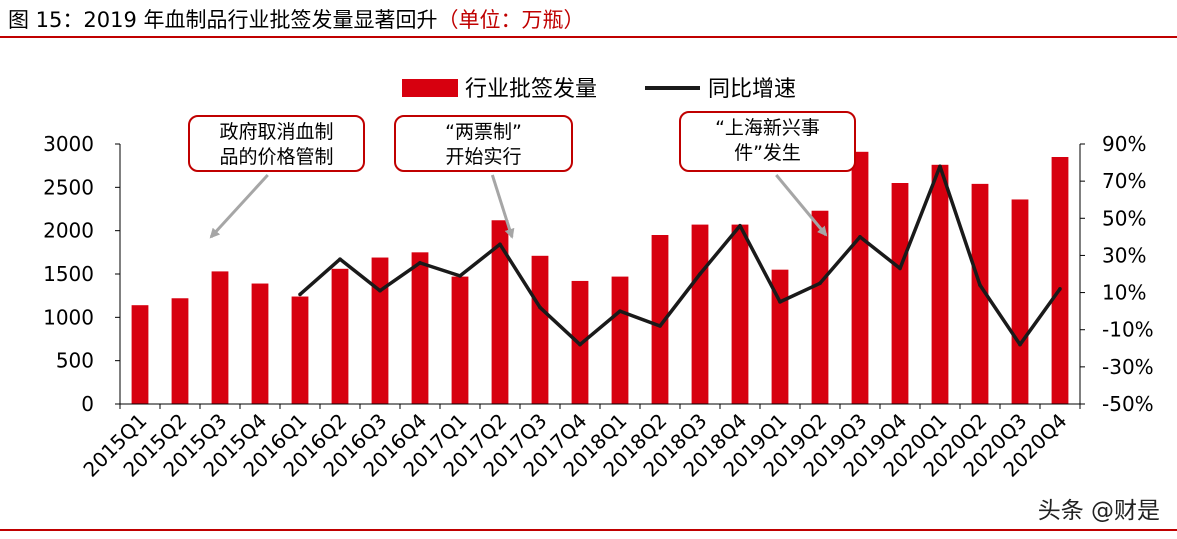 This screenshot has height=539, width=1177. I want to click on right-tick-label: -30%, so click(1128, 367).